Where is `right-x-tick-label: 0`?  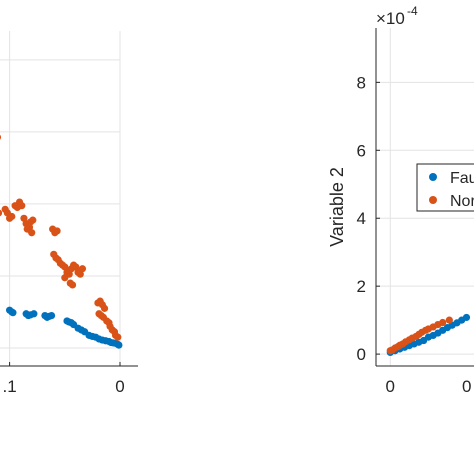 right-x-tick-label: 0 is located at coordinates (390, 386).